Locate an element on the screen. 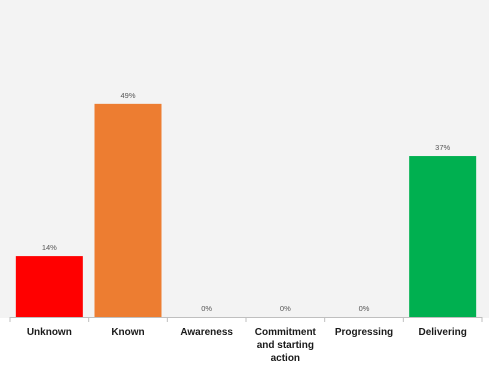 The image size is (489, 369). bar-unknown is located at coordinates (49, 286).